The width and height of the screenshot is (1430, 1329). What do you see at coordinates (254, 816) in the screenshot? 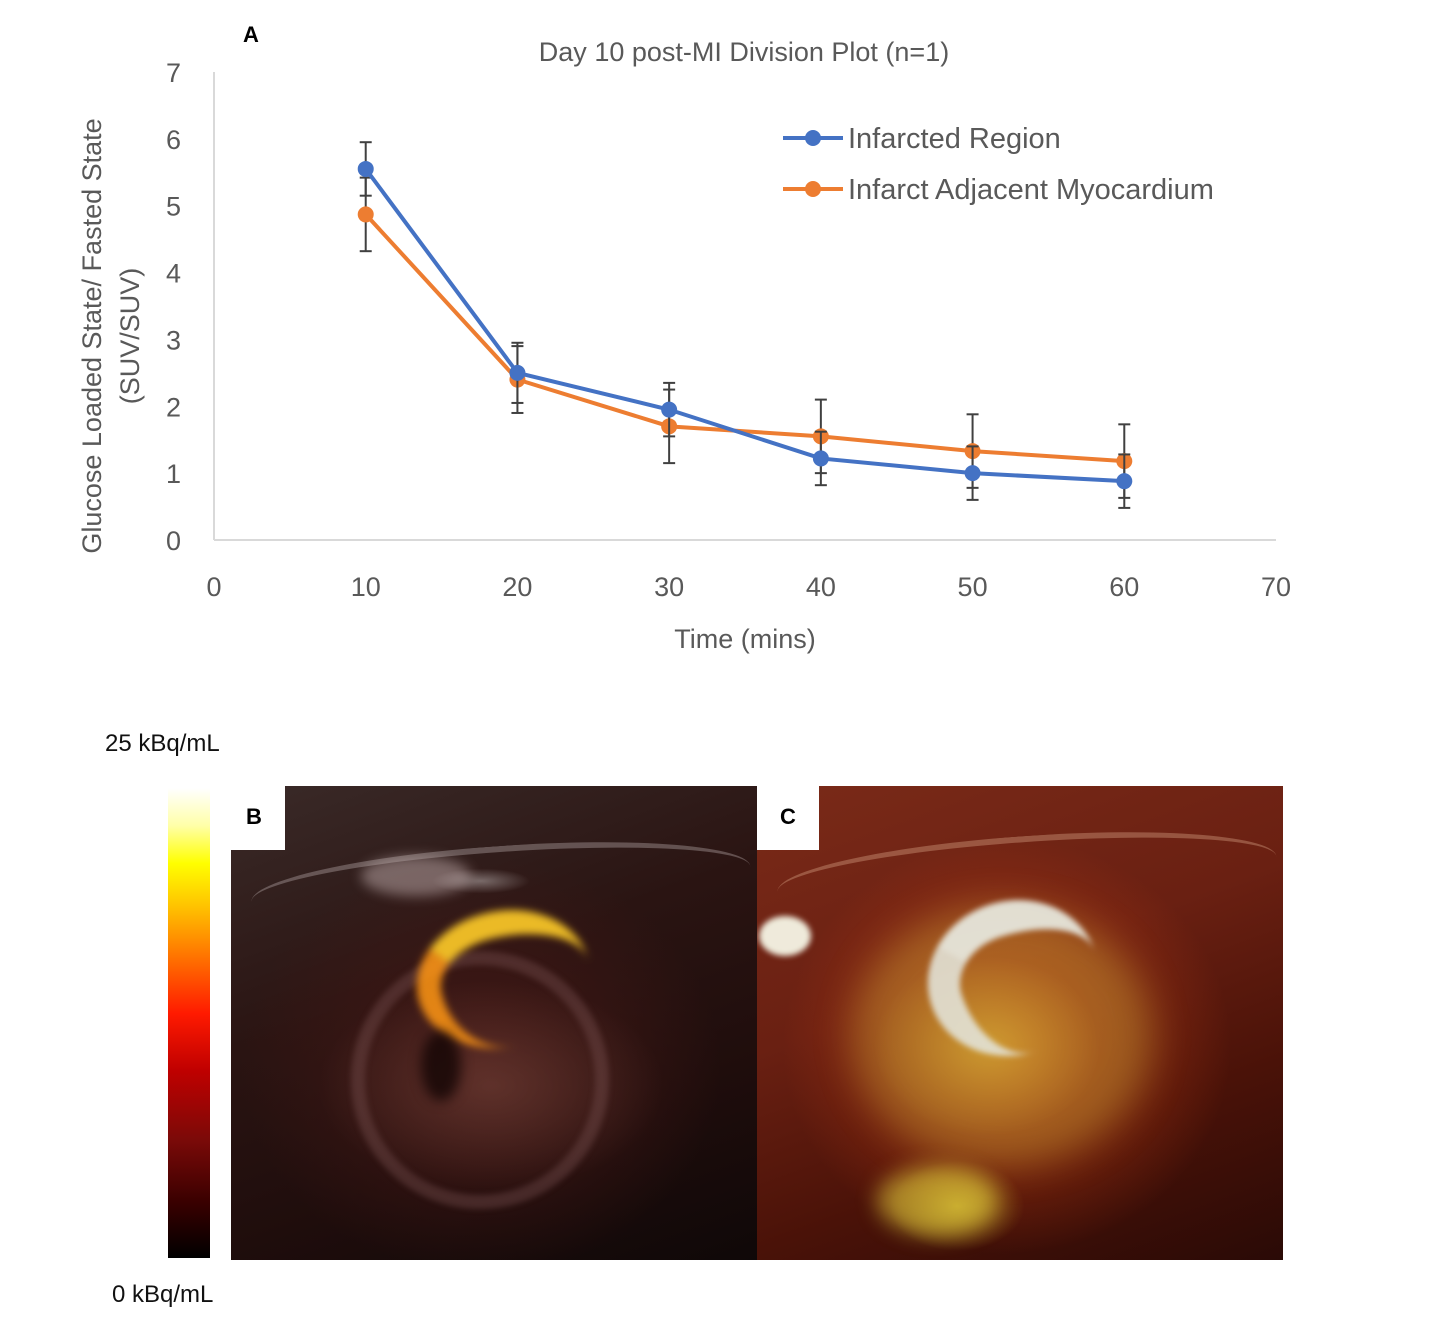
I see `panel-label-b: B` at bounding box center [254, 816].